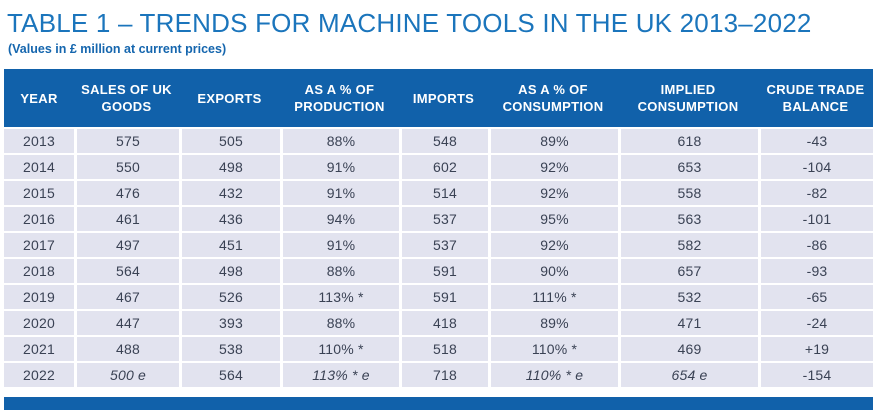 Image resolution: width=887 pixels, height=418 pixels. What do you see at coordinates (815, 167) in the screenshot?
I see `table-cell: -104` at bounding box center [815, 167].